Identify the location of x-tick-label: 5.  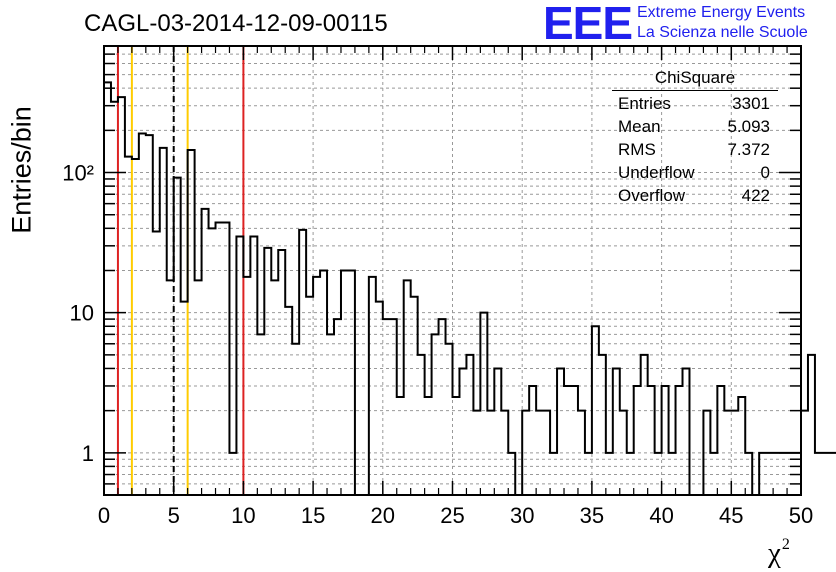
(174, 515).